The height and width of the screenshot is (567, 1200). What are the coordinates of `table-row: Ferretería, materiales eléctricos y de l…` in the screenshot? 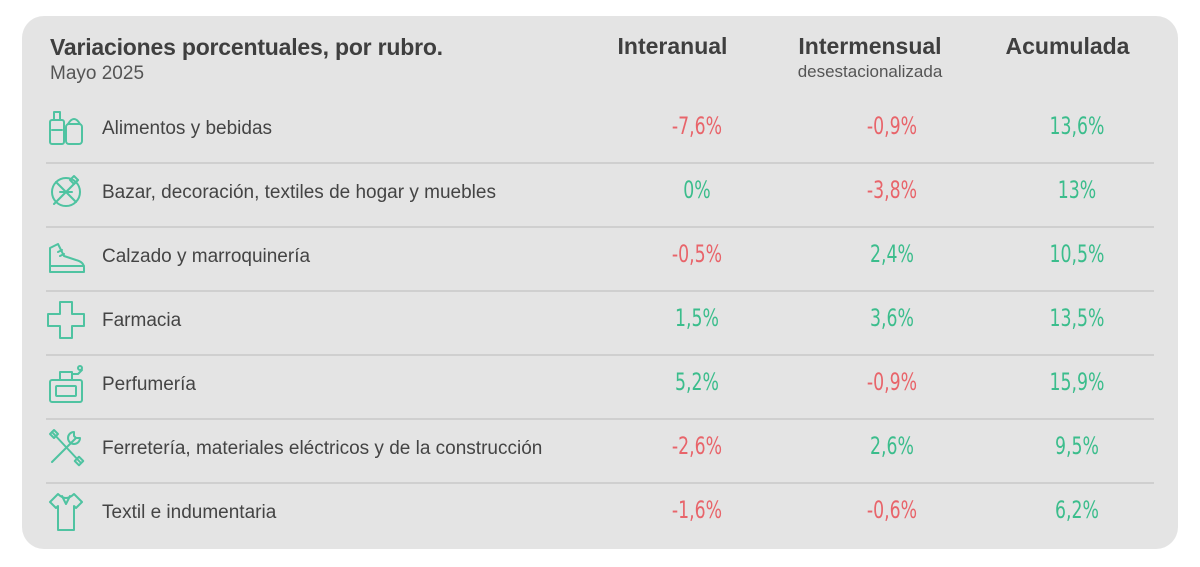 It's located at (598, 450).